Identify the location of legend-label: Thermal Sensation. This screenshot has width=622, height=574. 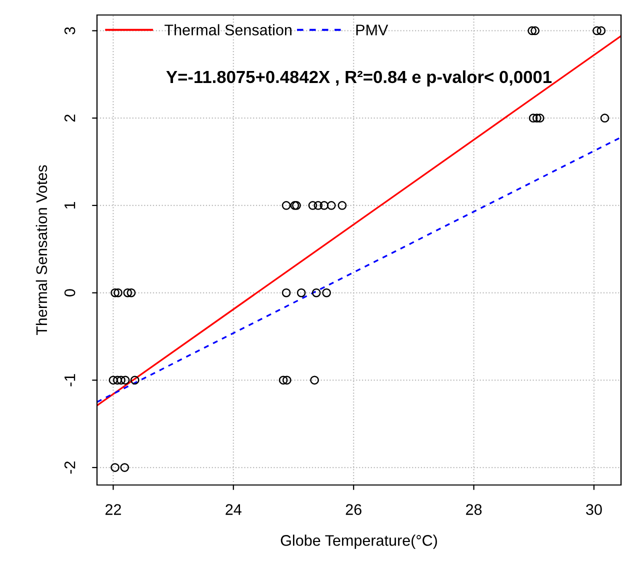
(228, 30).